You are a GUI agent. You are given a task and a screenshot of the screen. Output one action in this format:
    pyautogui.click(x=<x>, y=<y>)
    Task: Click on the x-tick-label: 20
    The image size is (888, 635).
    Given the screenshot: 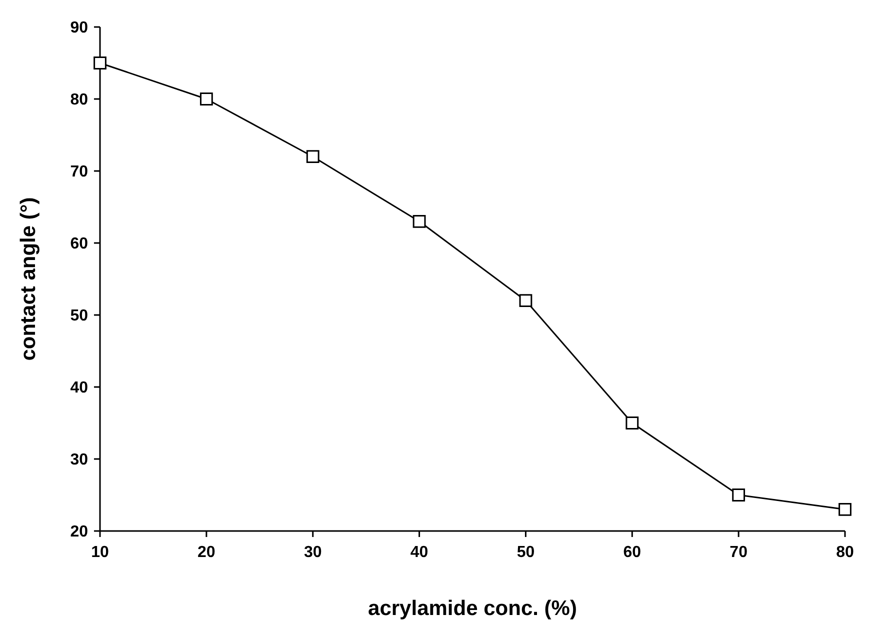 What is the action you would take?
    pyautogui.click(x=207, y=552)
    